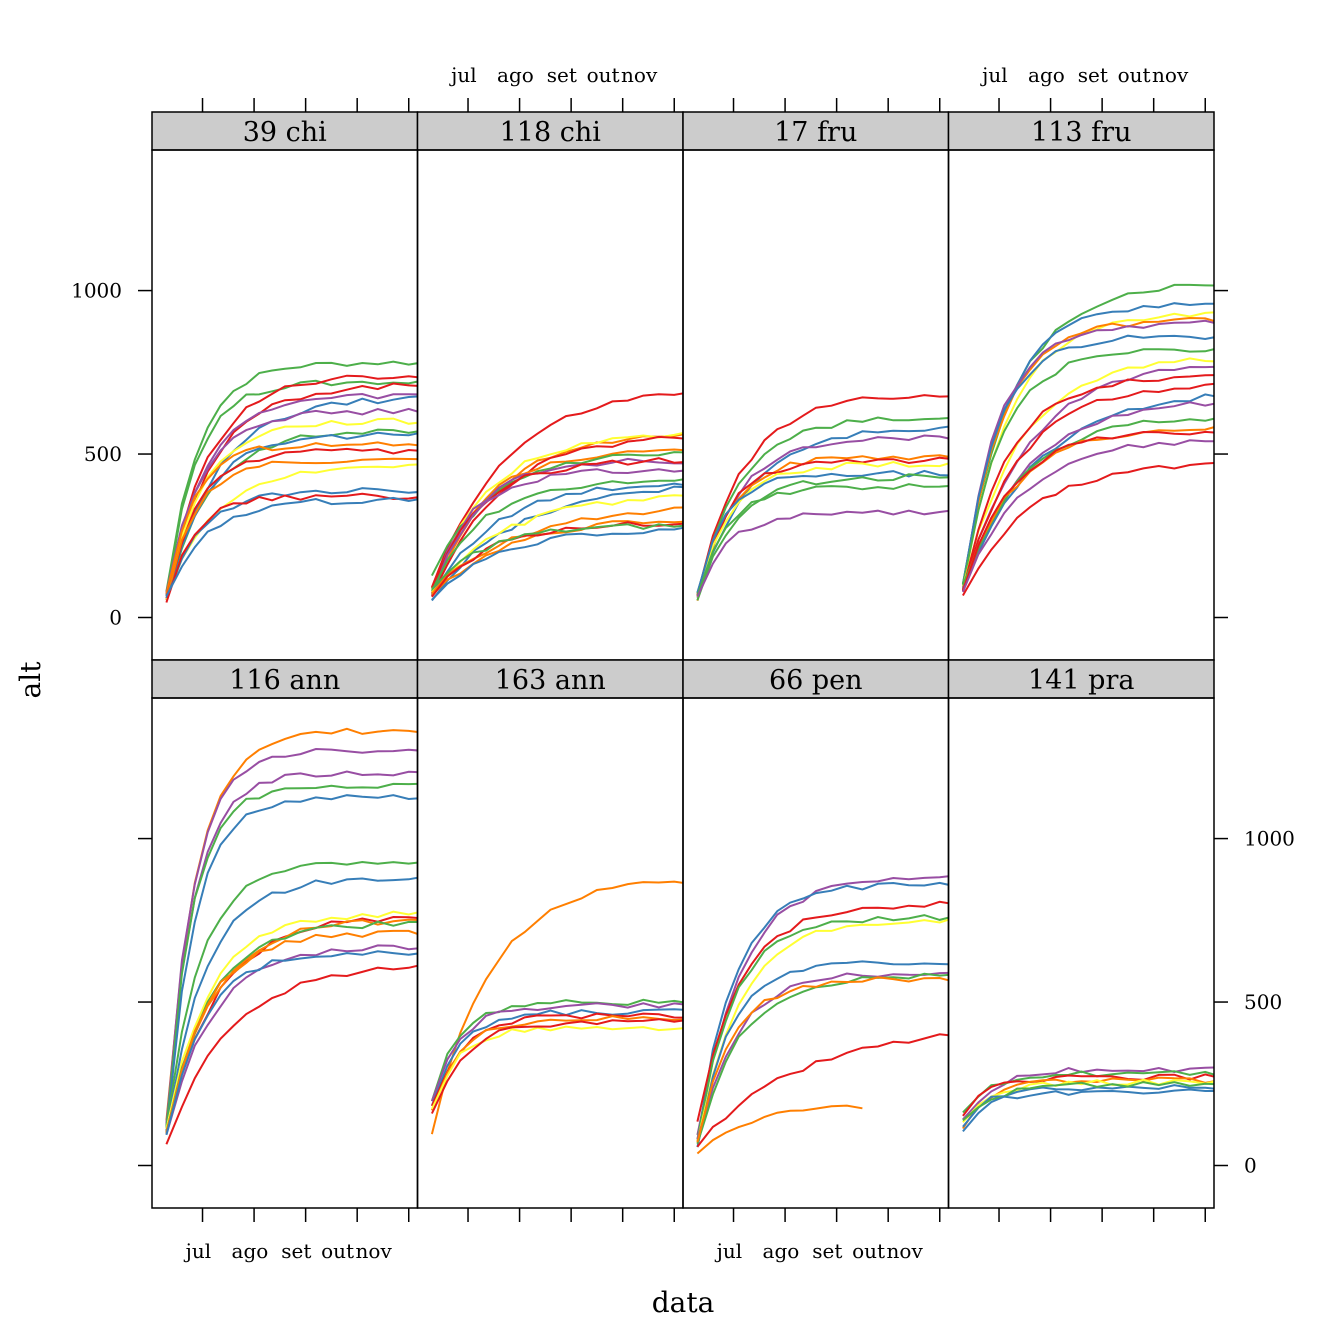 The width and height of the screenshot is (1344, 1344). I want to click on x-tick-label: ago, so click(781, 1251).